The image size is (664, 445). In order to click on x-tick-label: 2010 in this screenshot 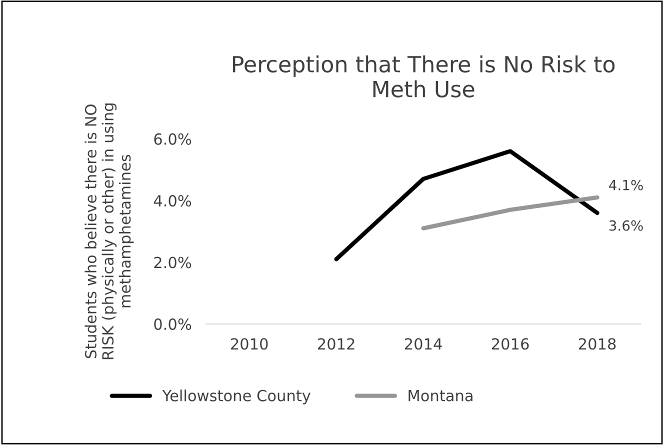, I will do `click(249, 344)`.